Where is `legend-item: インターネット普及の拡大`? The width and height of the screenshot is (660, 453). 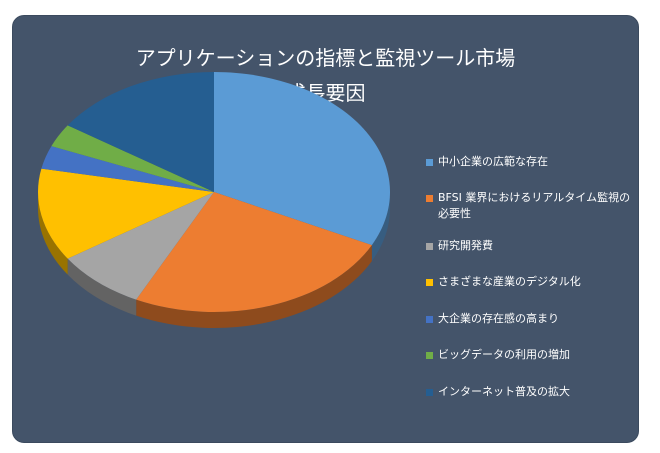
legend-item: インターネット普及の拡大 is located at coordinates (528, 392).